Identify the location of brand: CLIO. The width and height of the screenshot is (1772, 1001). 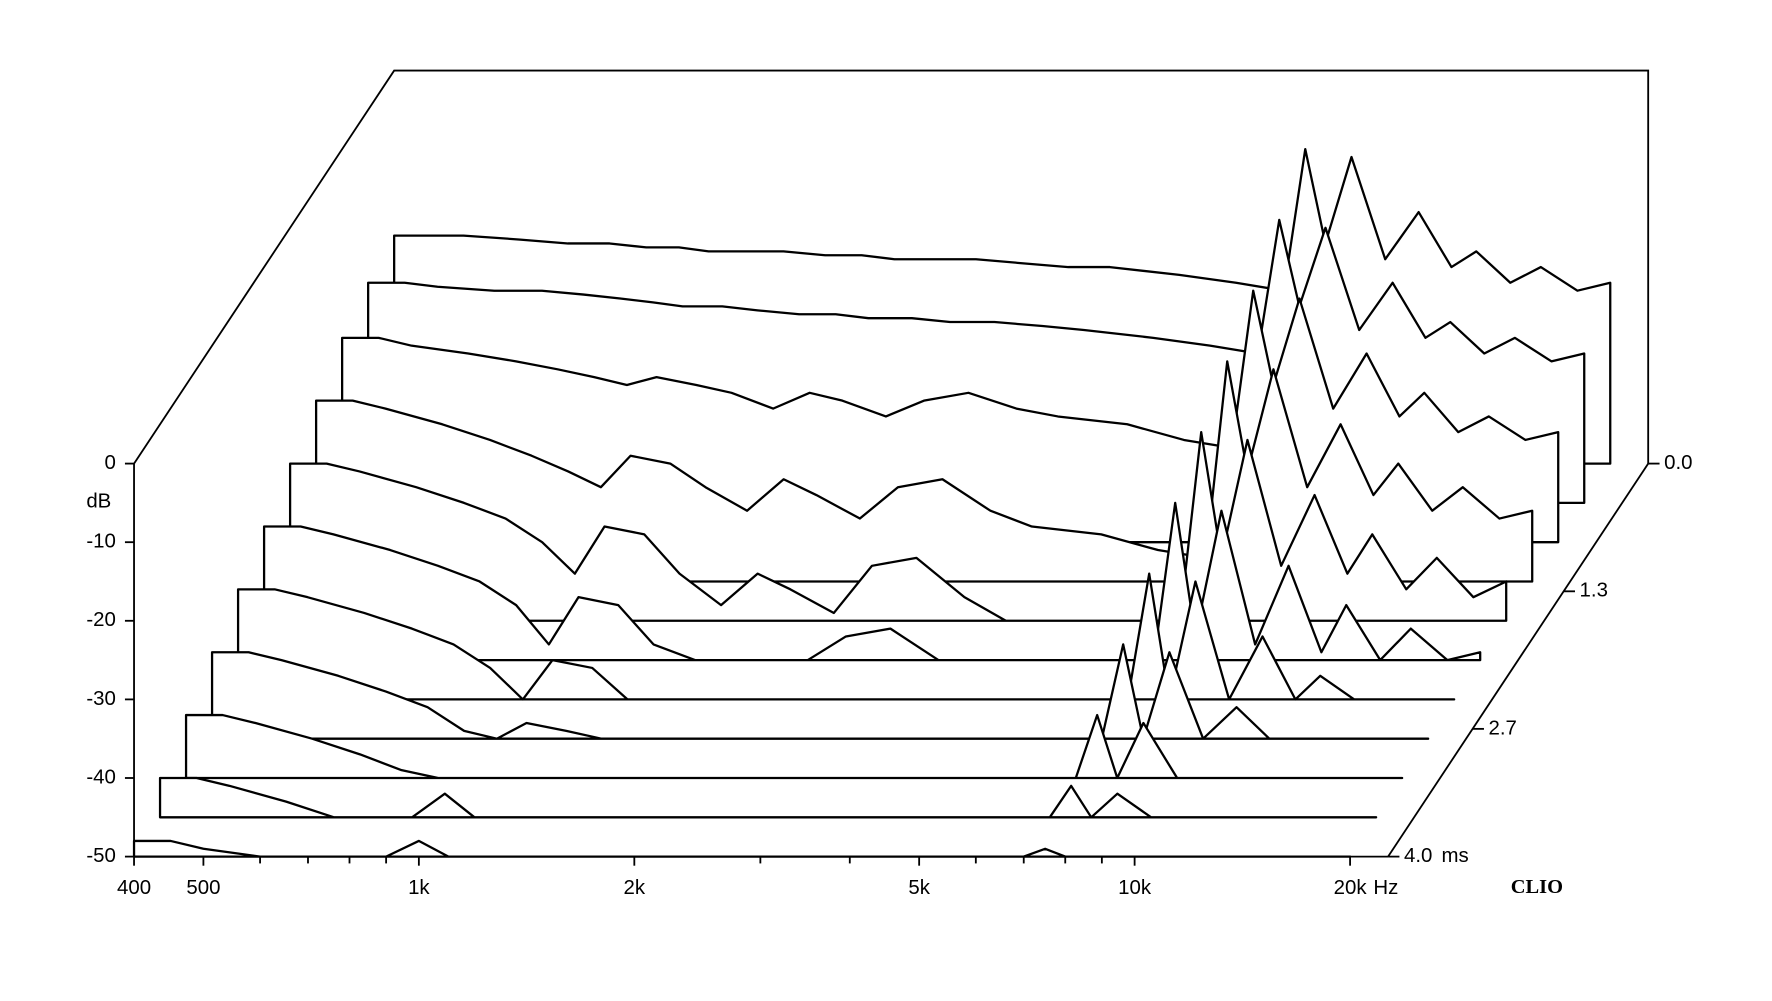
(1537, 887).